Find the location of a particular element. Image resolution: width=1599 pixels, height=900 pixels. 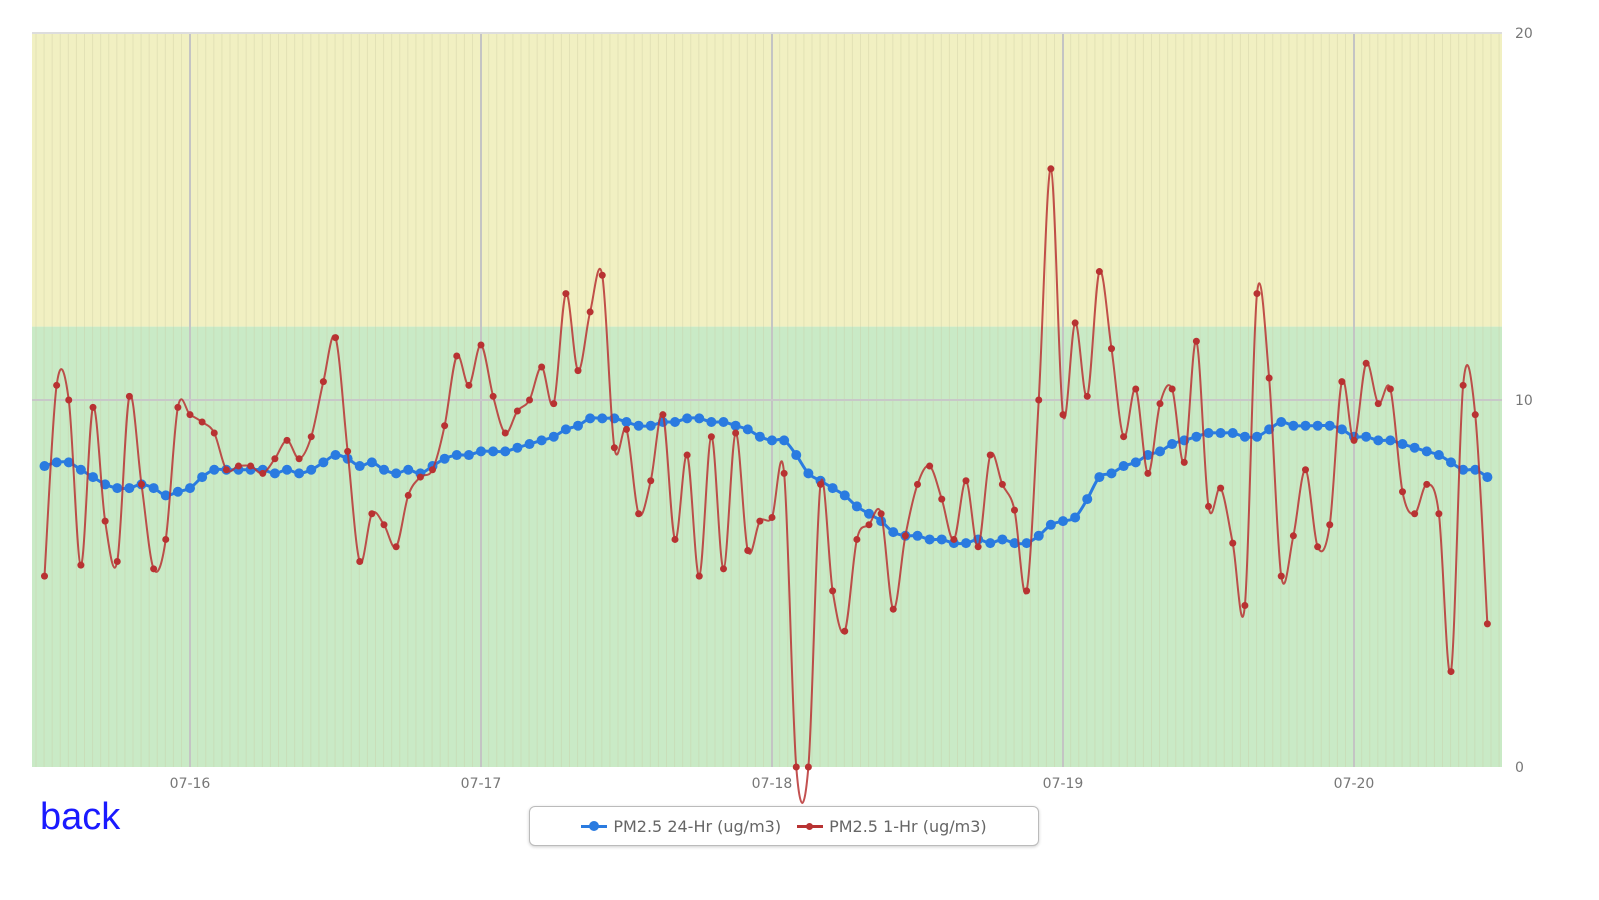

legend-item-24hr: PM2.5 24-Hr (ug/m3) is located at coordinates (681, 826).